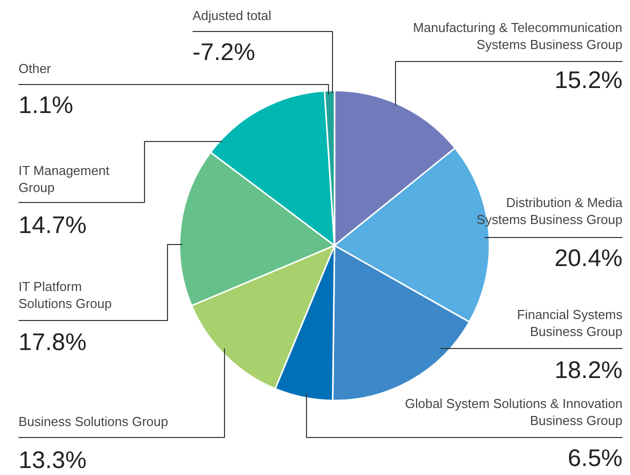  What do you see at coordinates (35, 68) in the screenshot?
I see `slice-label: Other` at bounding box center [35, 68].